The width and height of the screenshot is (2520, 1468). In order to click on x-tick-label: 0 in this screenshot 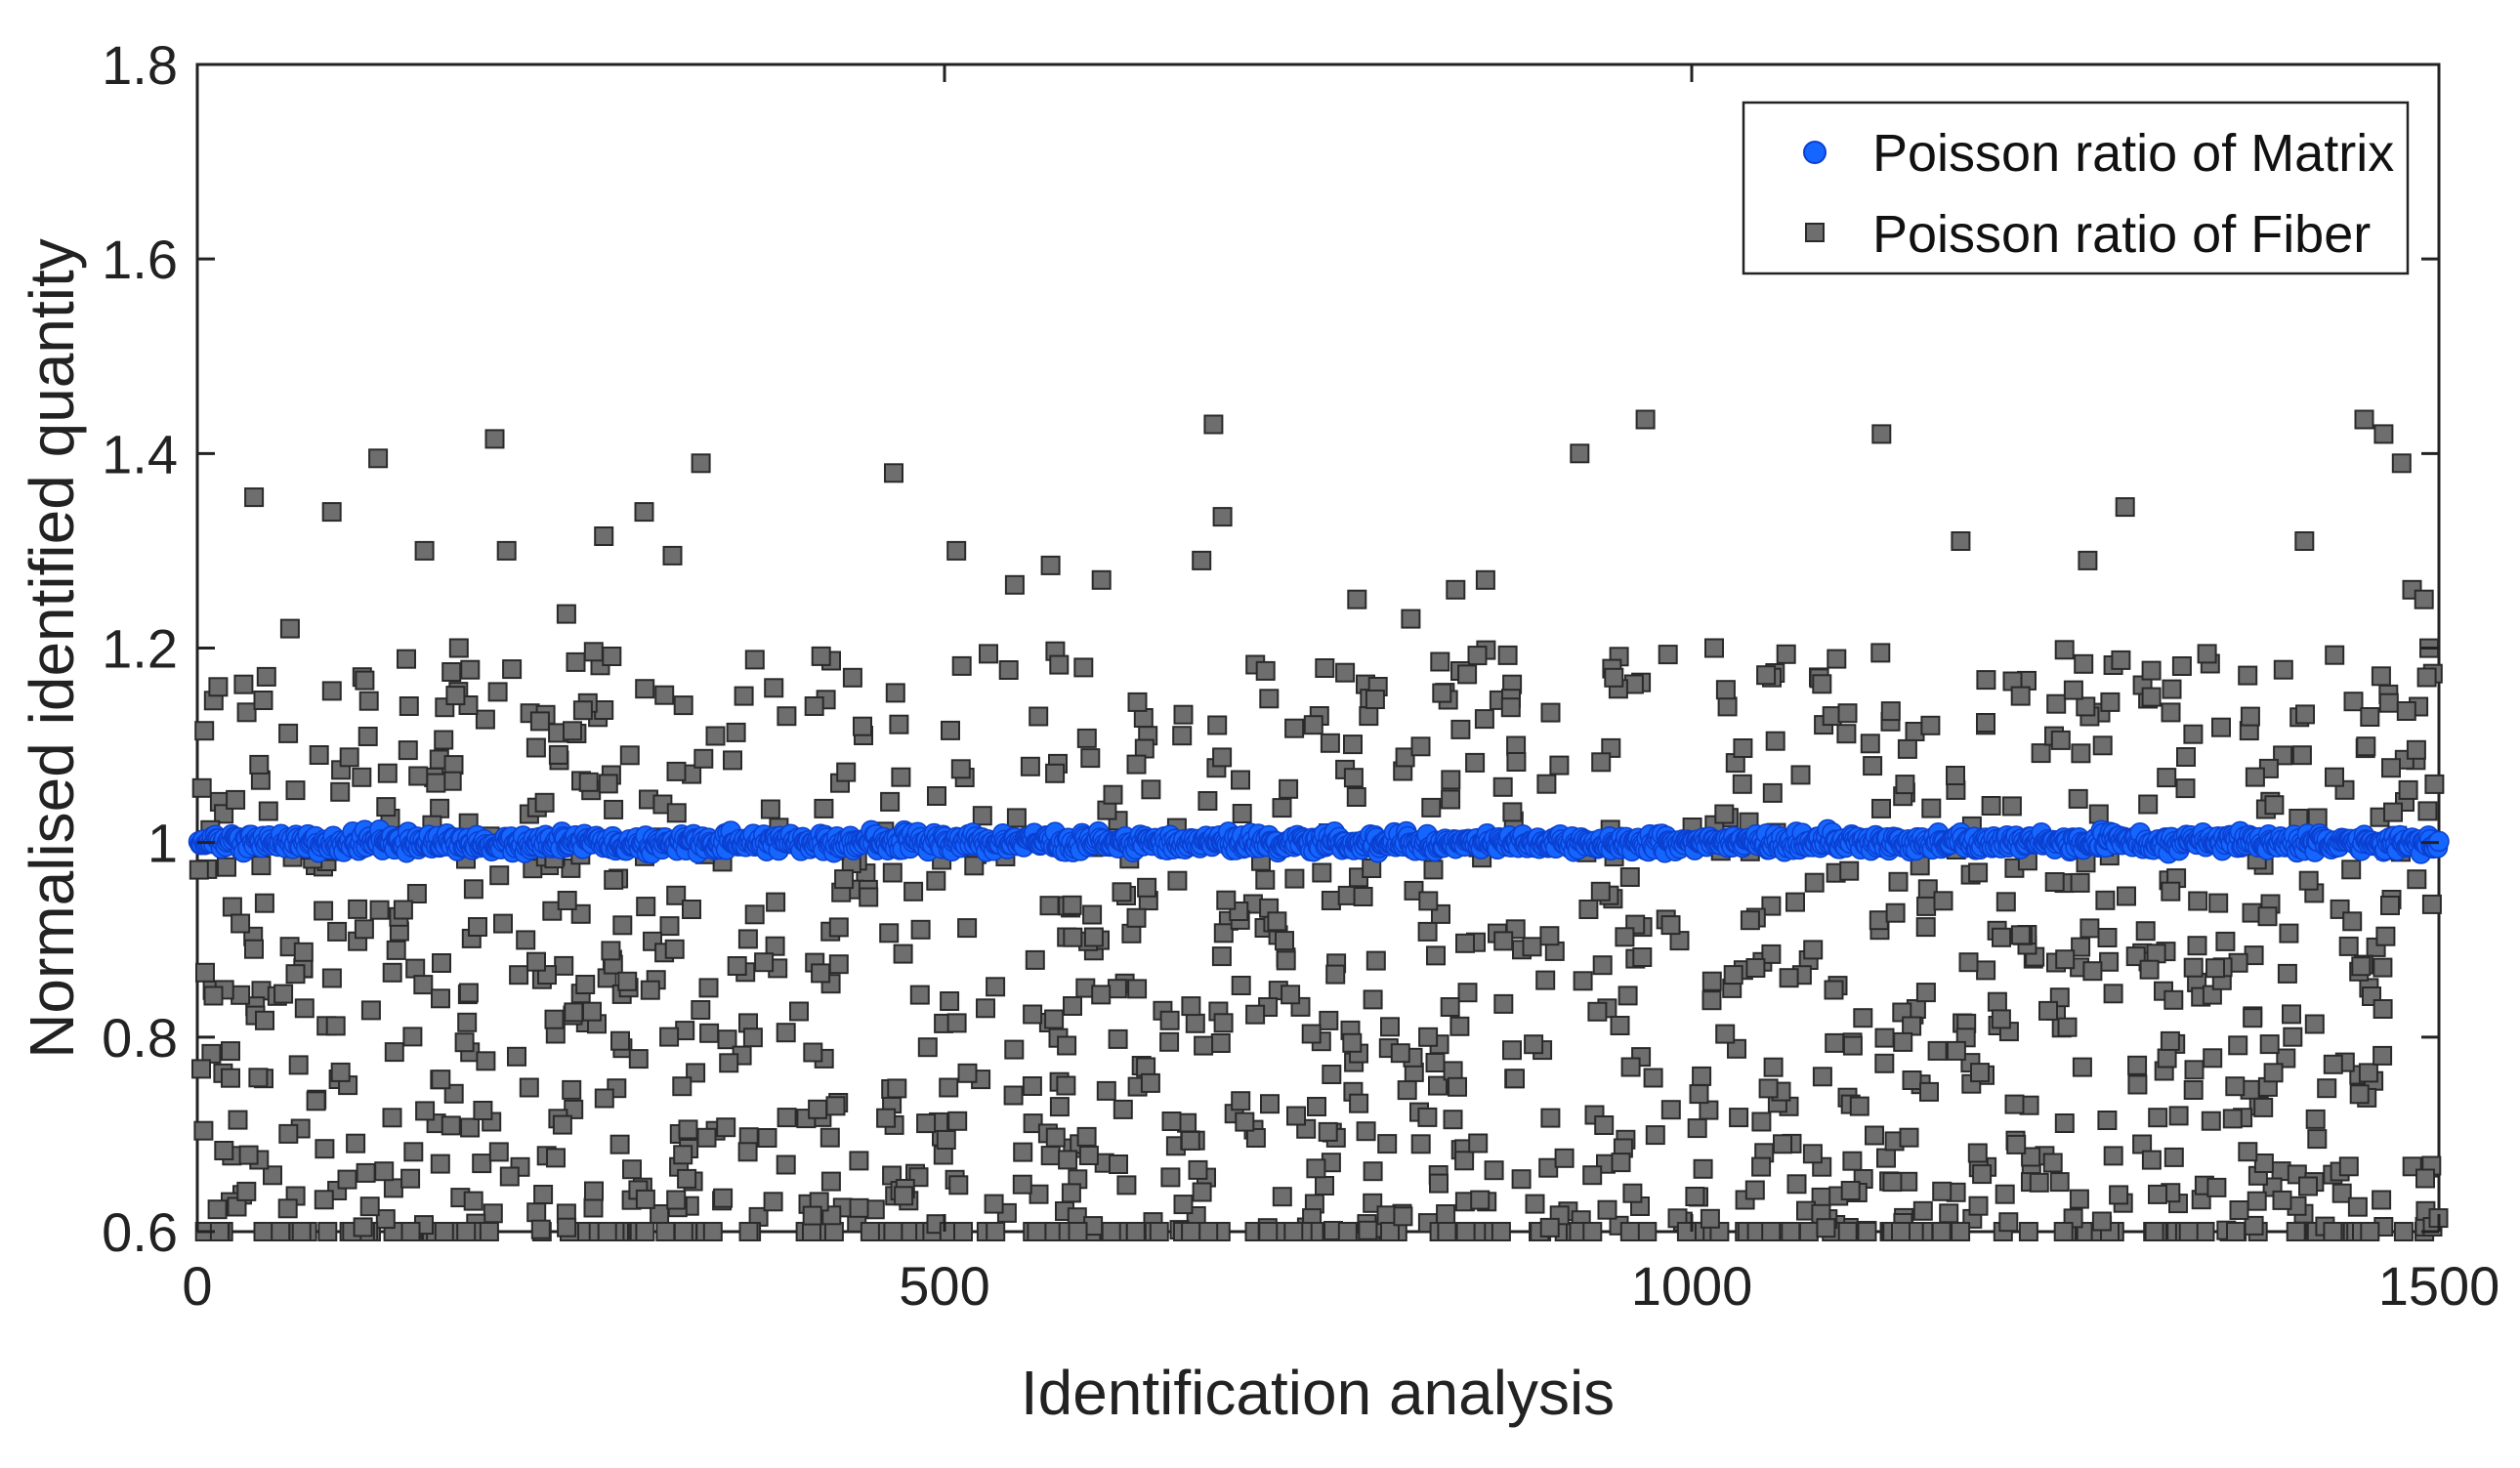, I will do `click(197, 1286)`.